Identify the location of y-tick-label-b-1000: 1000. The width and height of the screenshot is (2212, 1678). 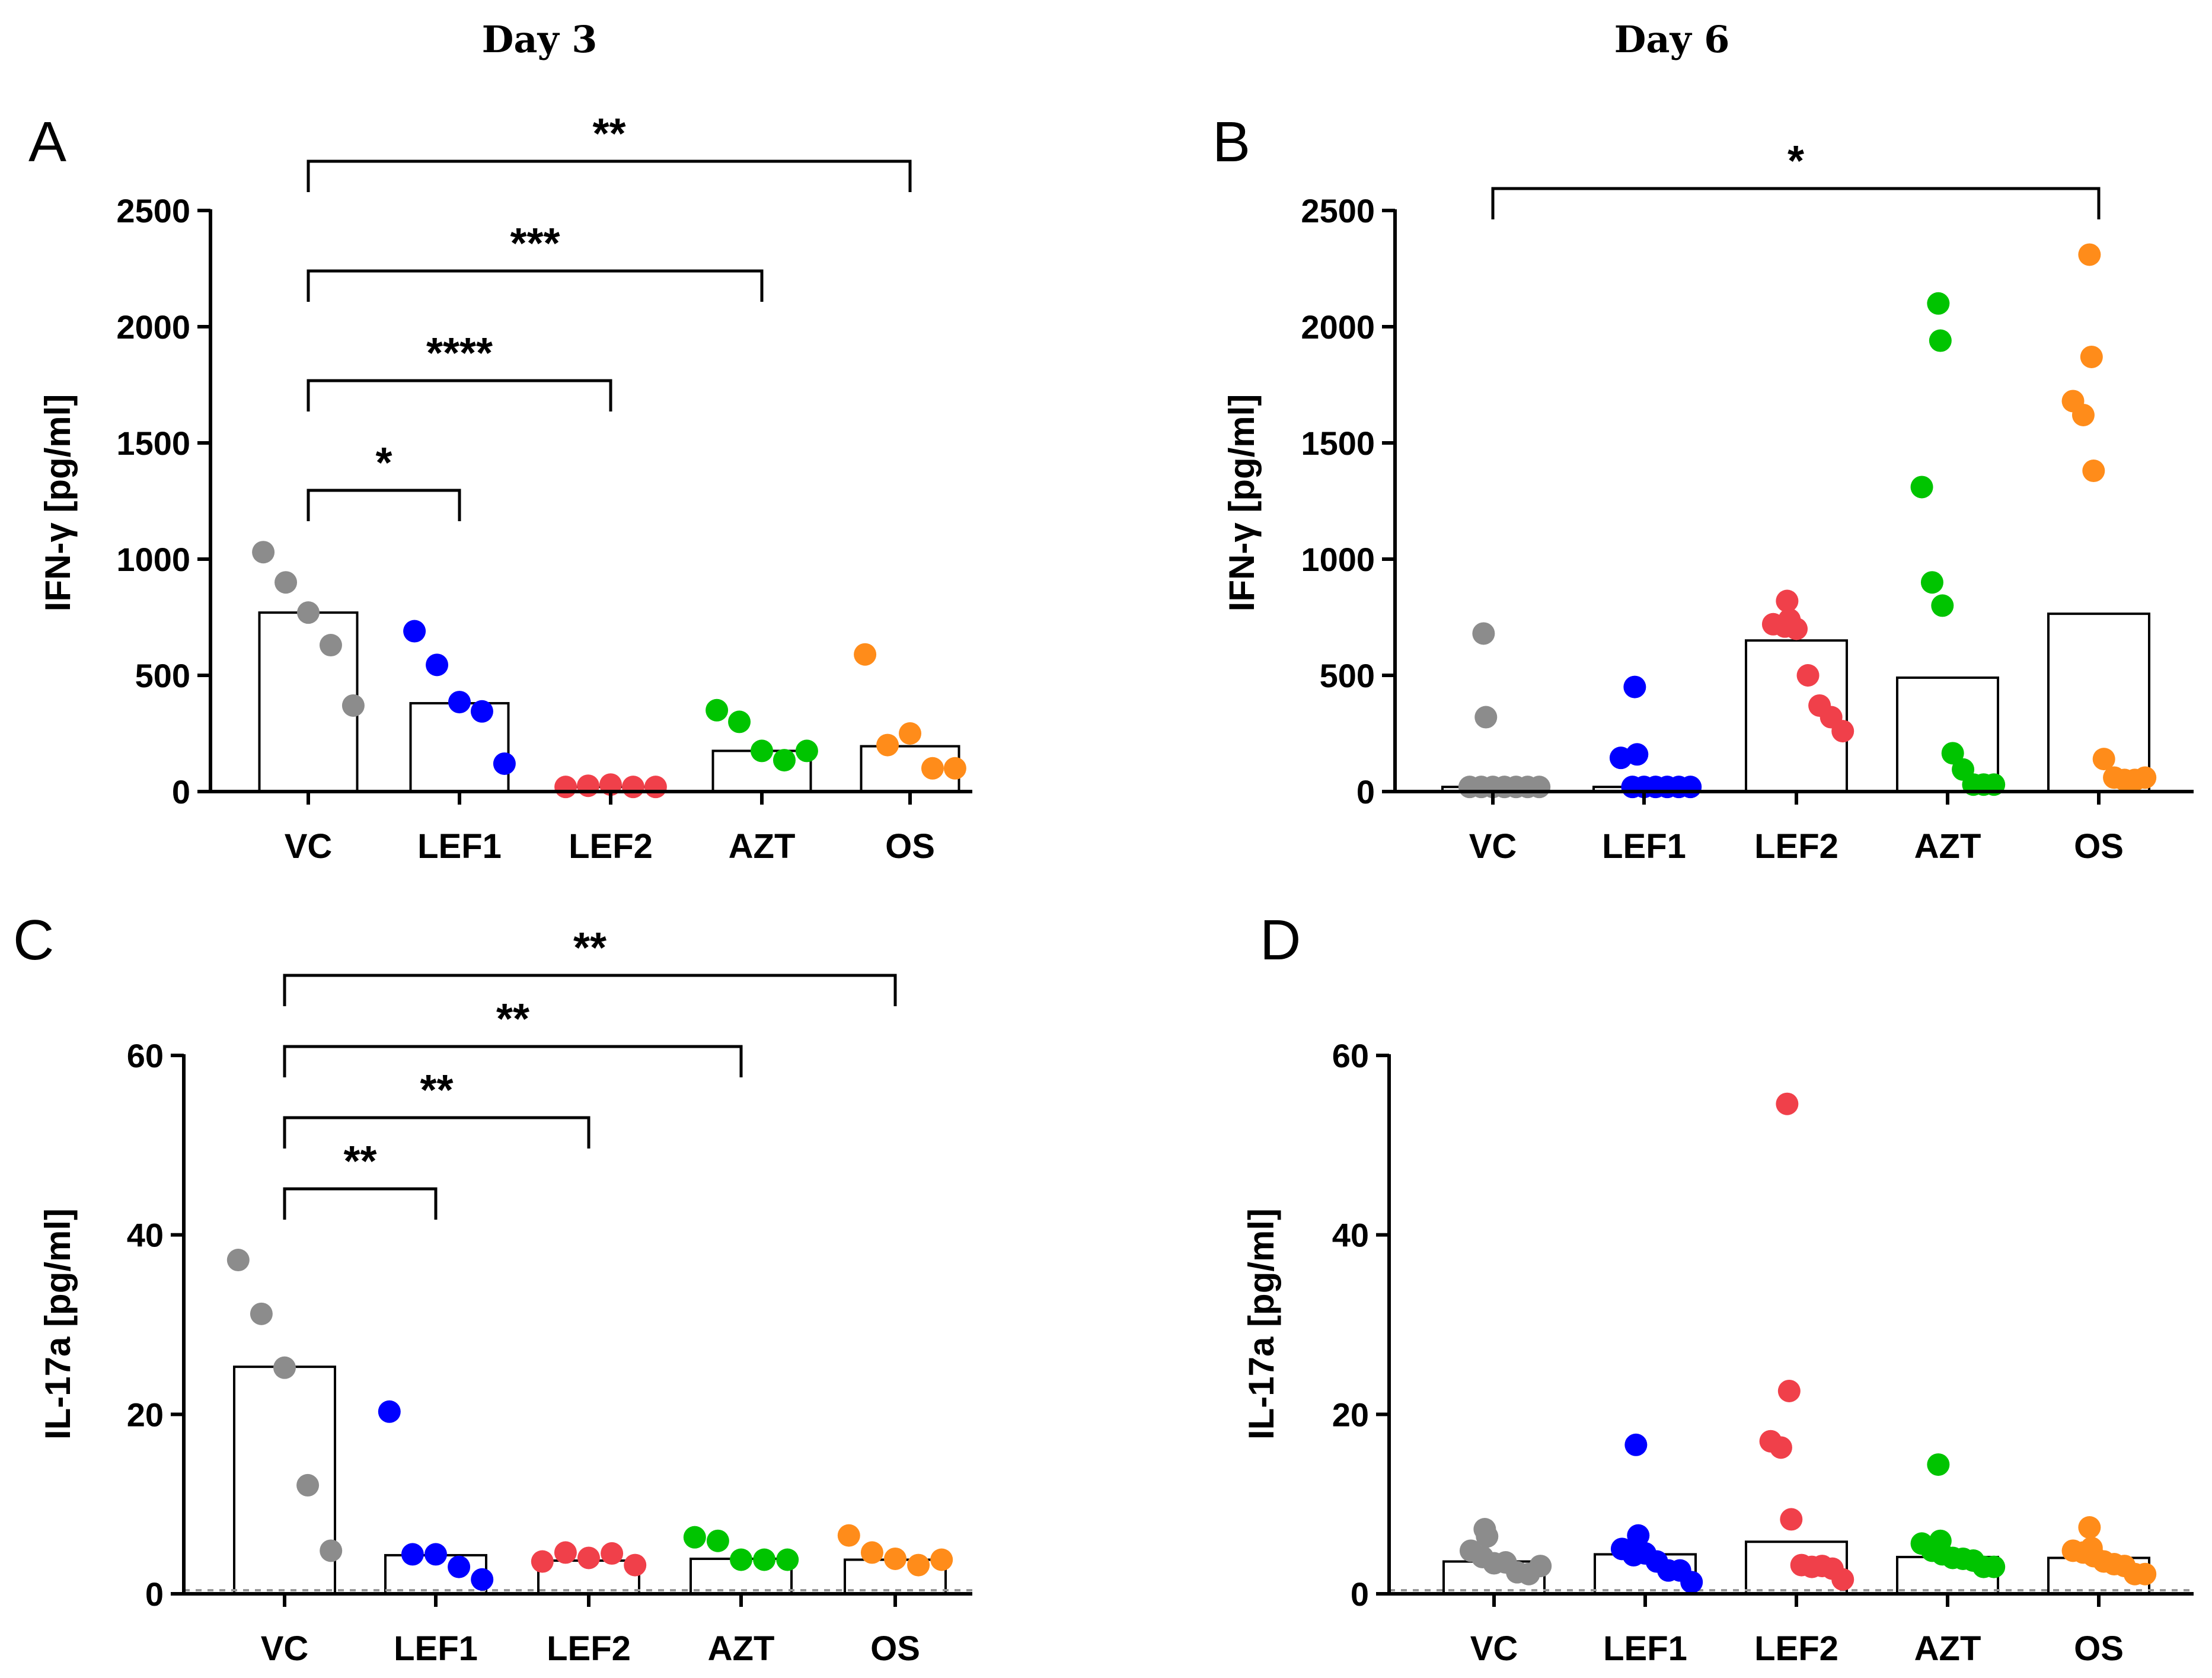
(1338, 559).